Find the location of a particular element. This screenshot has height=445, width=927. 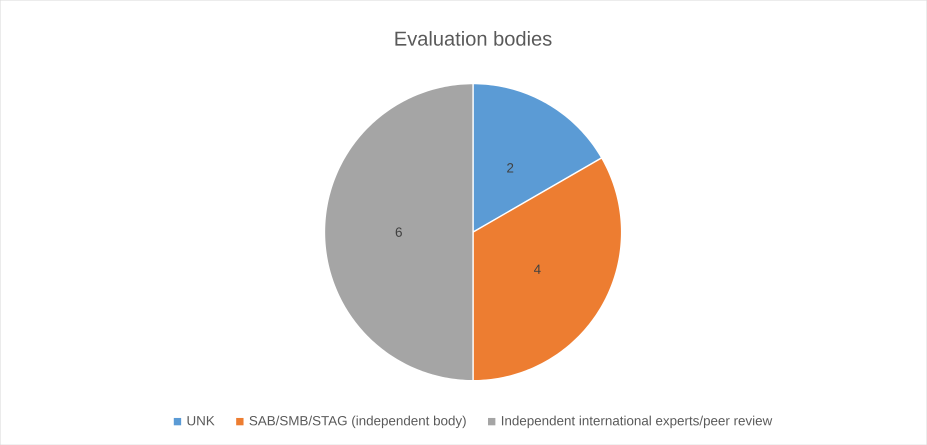

chart-title: Evaluation bodies is located at coordinates (473, 38).